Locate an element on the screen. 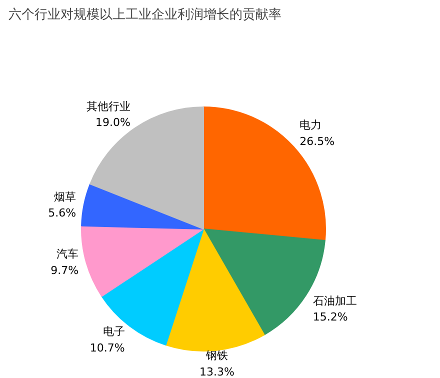 The height and width of the screenshot is (378, 440). data-label: 5.6% is located at coordinates (62, 213).